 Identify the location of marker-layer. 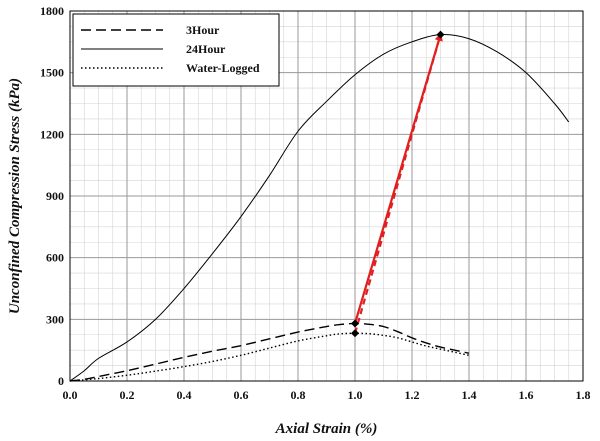
(398, 184).